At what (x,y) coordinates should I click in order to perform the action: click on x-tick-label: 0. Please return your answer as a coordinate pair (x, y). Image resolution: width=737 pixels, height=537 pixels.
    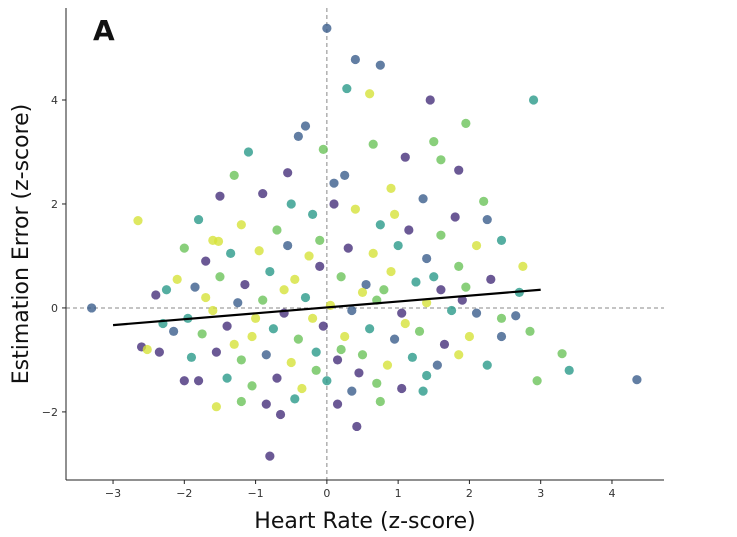
    Looking at the image, I should click on (326, 493).